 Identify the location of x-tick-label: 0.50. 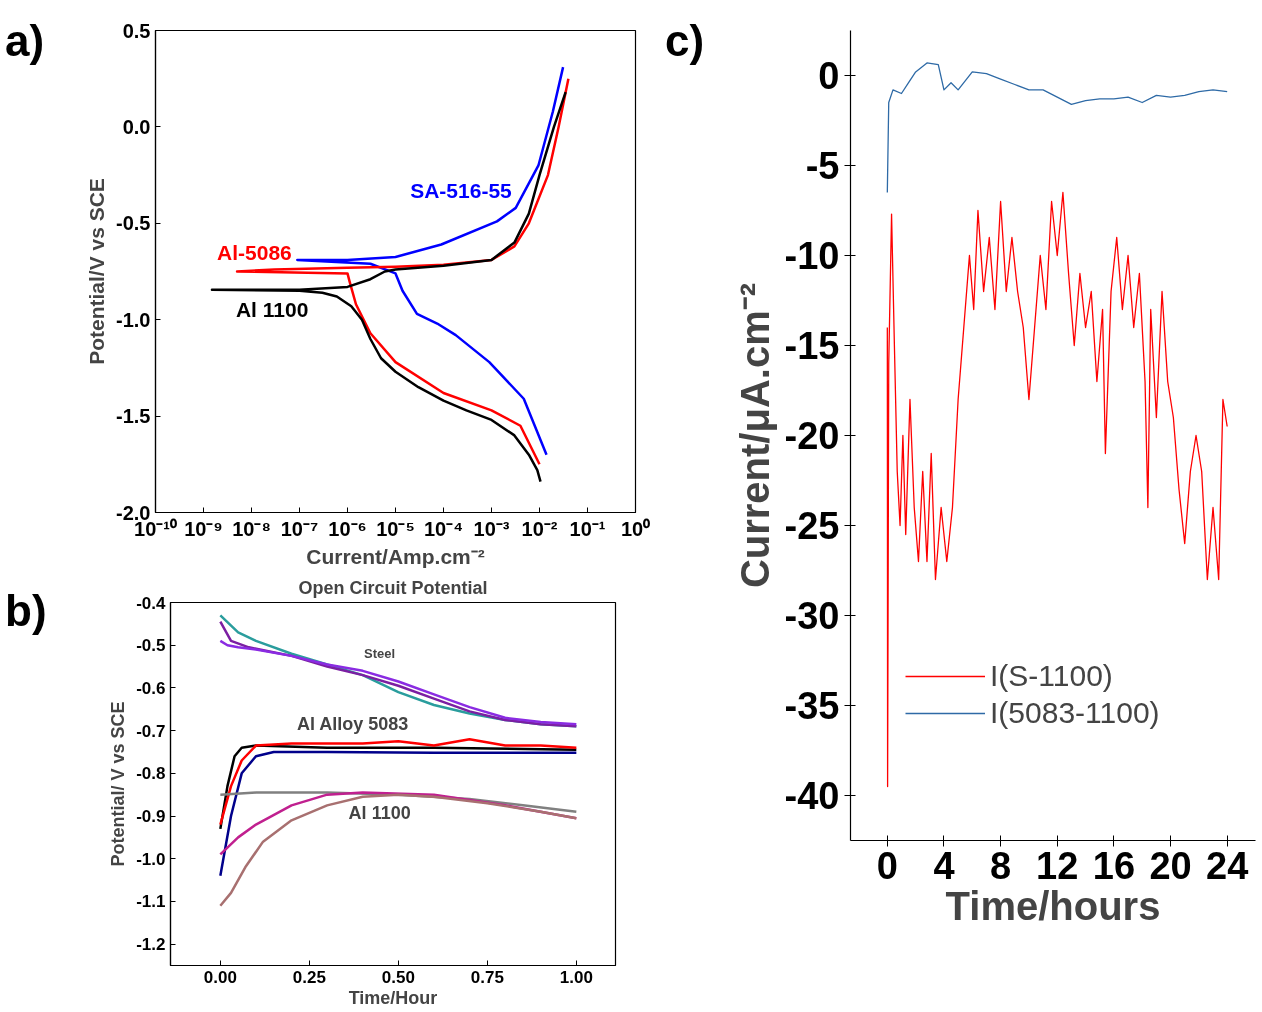
(398, 977).